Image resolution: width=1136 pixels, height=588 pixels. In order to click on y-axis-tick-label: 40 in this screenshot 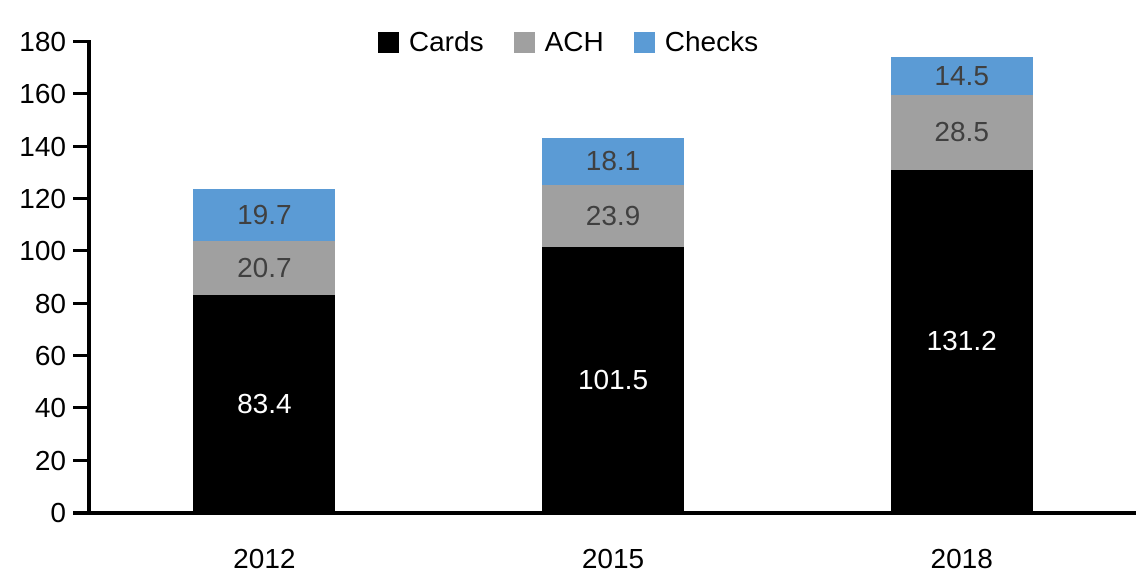, I will do `click(50, 408)`.